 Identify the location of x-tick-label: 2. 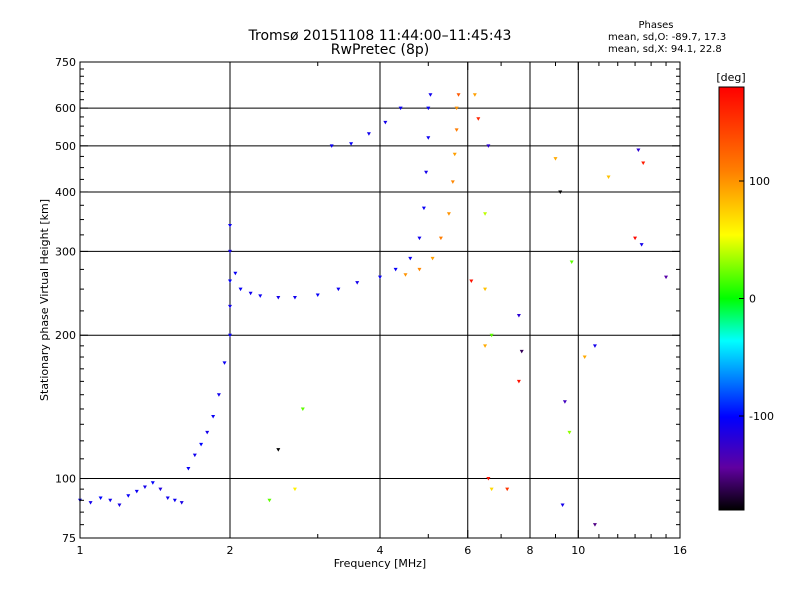
(230, 550).